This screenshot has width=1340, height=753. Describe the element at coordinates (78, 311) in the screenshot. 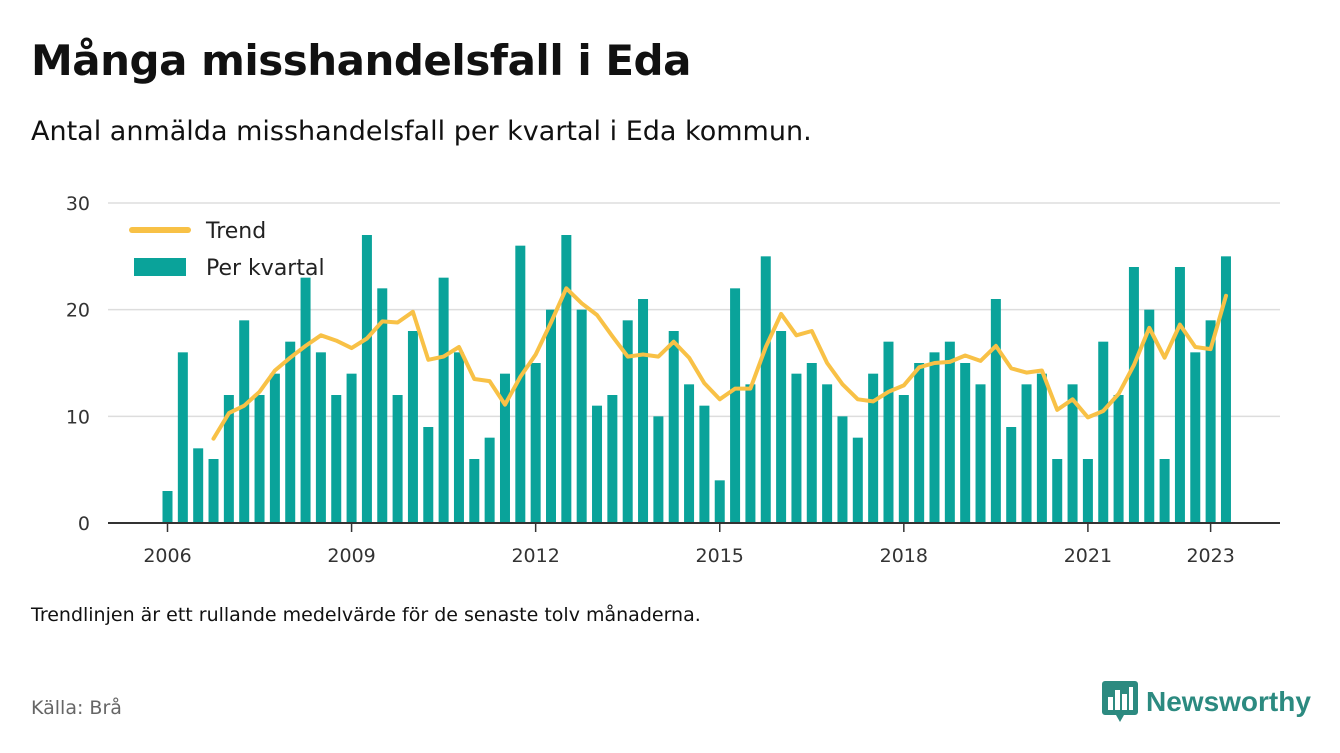

I see `y-tick-label: 20` at that location.